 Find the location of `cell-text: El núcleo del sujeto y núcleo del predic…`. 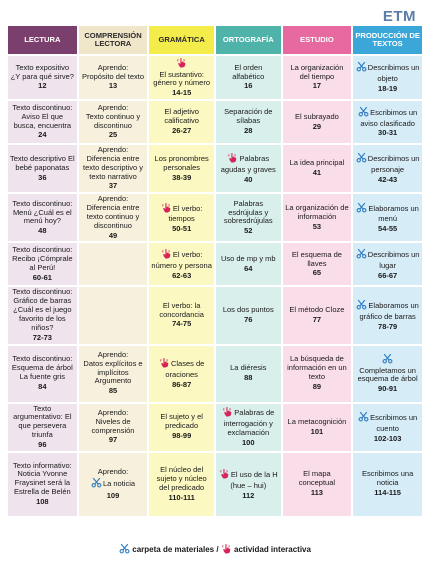

cell-text: El núcleo del sujeto y núcleo del predic… is located at coordinates (181, 478).